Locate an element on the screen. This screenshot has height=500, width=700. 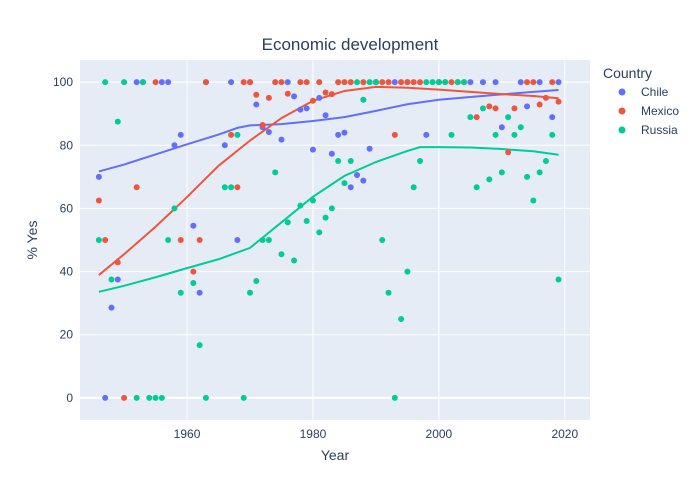
legend-item-chile: Chile is located at coordinates (643, 92).